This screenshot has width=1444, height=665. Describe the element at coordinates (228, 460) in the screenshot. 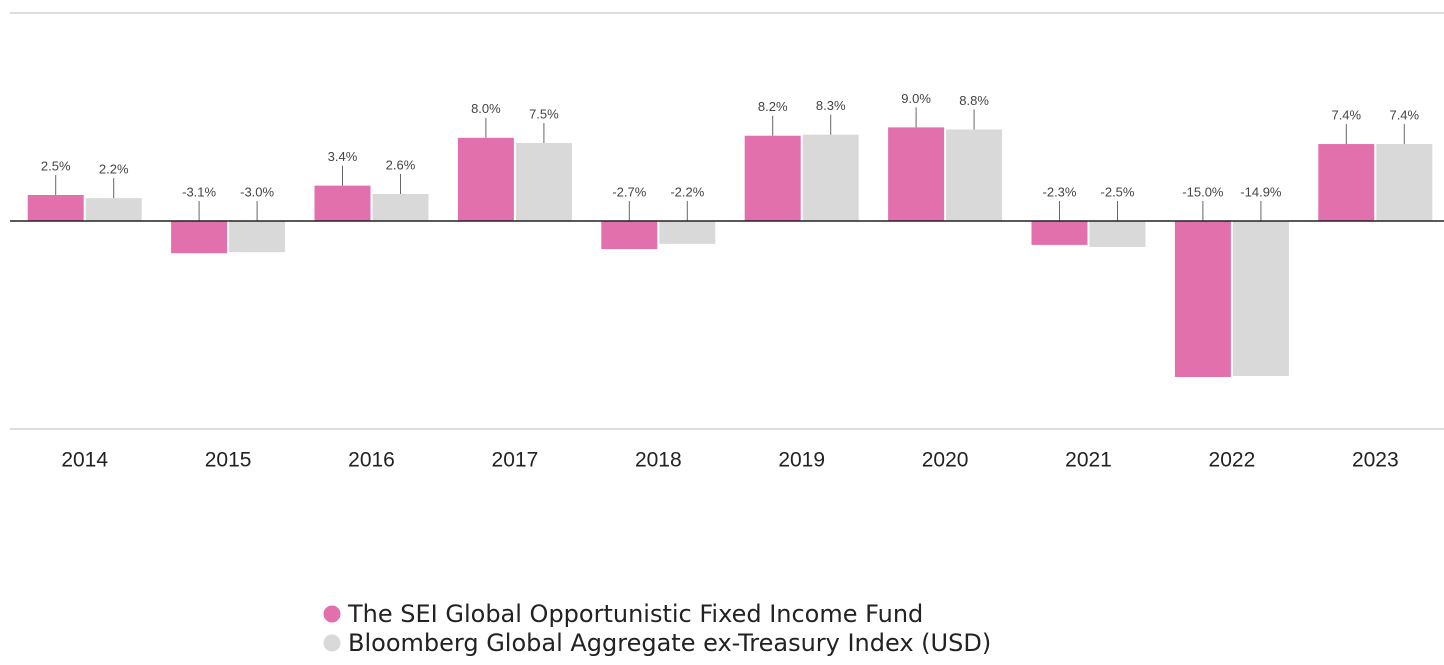

I see `x-tick-label: 2015` at that location.